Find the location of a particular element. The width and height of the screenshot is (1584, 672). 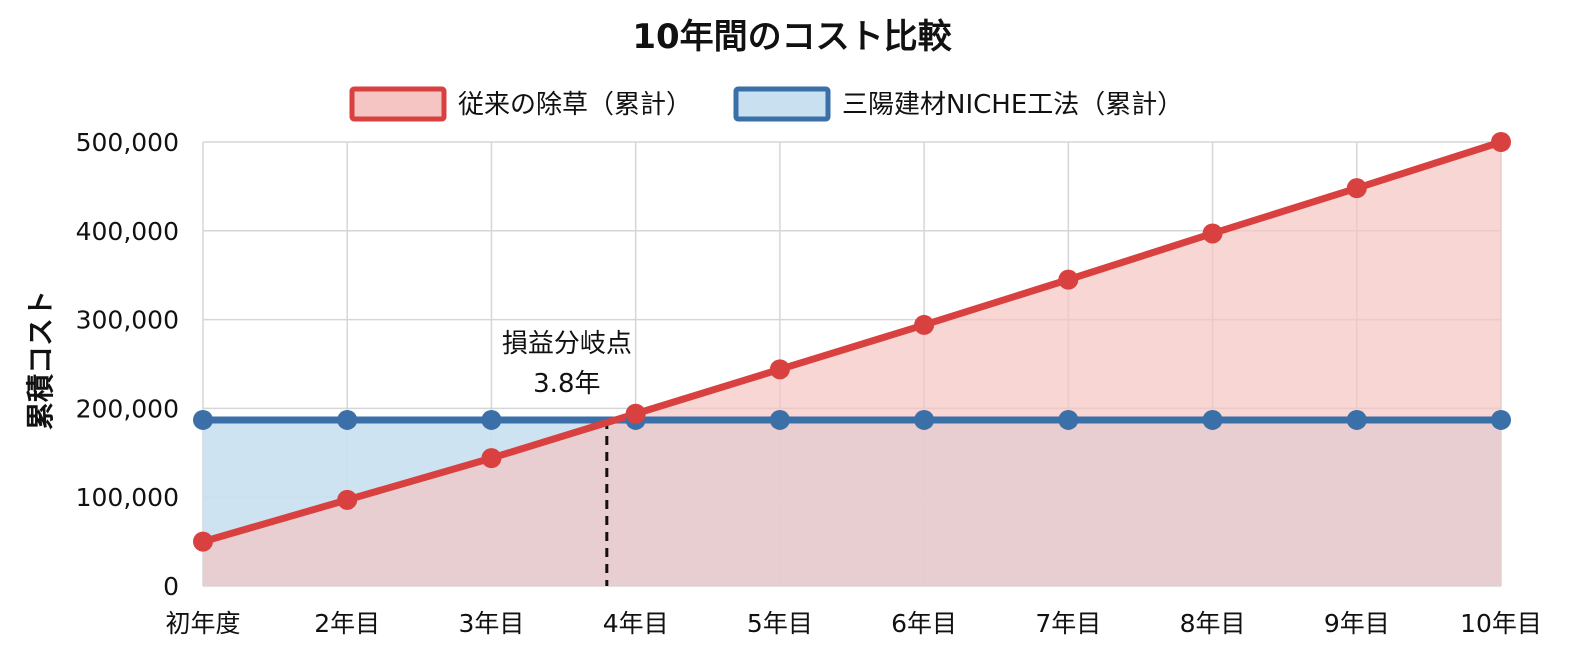

x-tick-label: 9年目 is located at coordinates (1357, 623).